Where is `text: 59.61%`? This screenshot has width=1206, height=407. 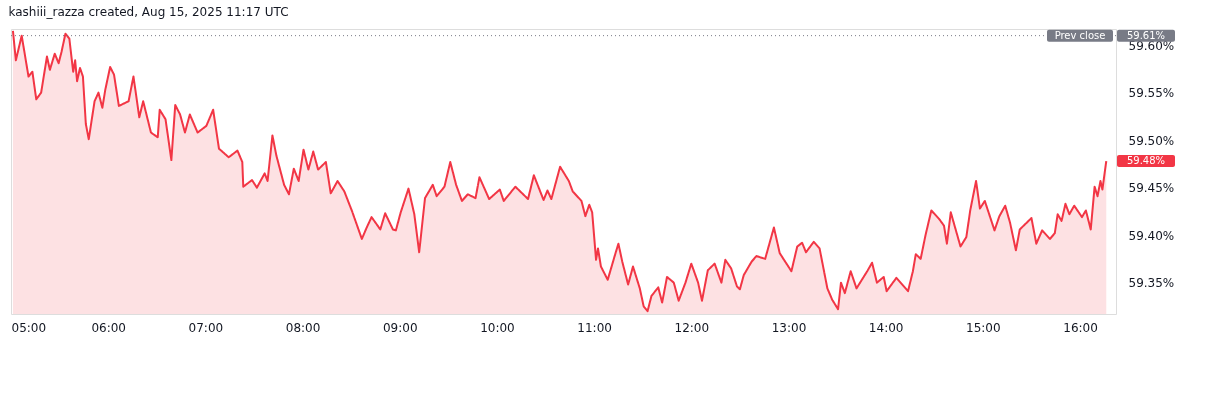 text: 59.61% is located at coordinates (1146, 35).